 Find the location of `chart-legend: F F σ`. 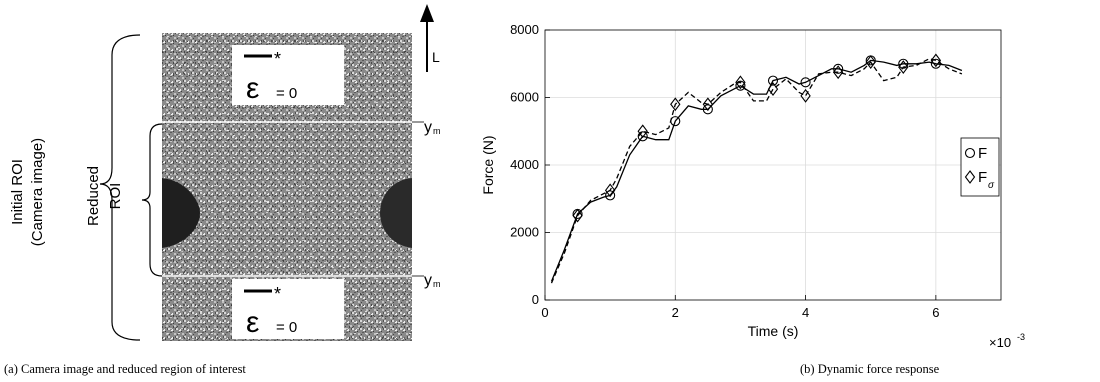

chart-legend: F F σ is located at coordinates (980, 167).